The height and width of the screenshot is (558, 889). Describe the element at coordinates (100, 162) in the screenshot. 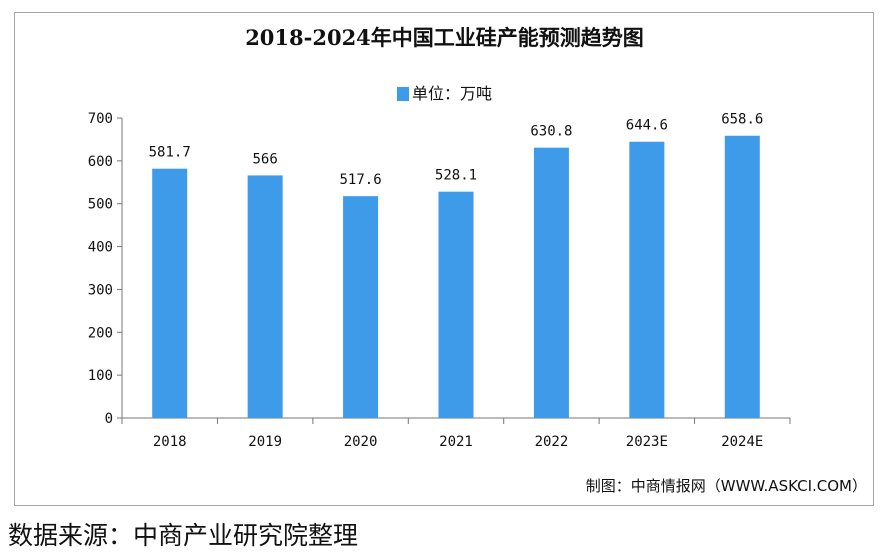

I see `y-tick-label: 600` at that location.